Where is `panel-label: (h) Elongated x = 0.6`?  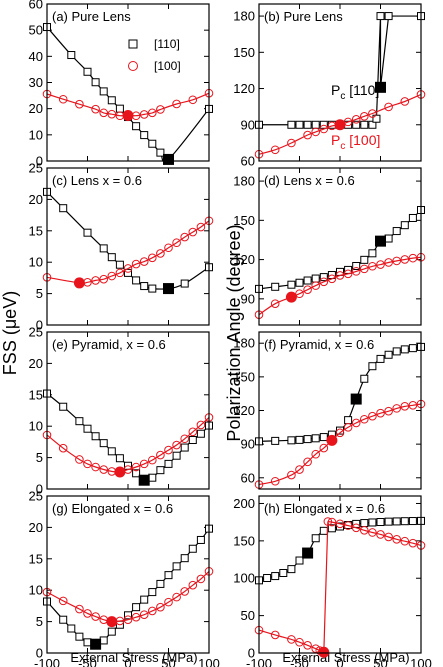 panel-label: (h) Elongated x = 0.6 is located at coordinates (324, 508).